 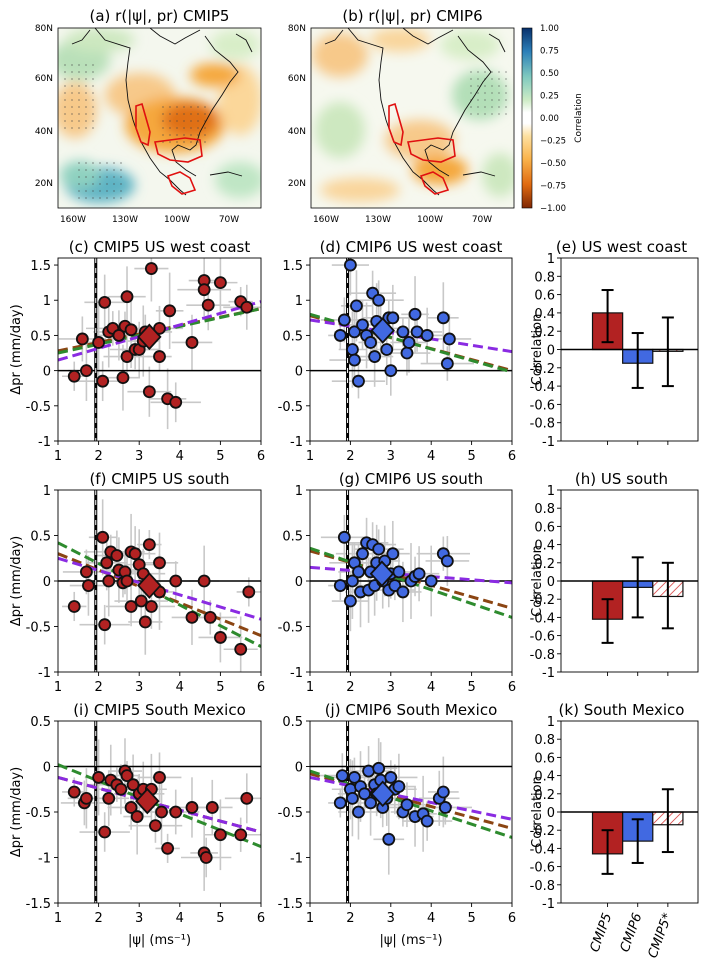 What do you see at coordinates (16, 812) in the screenshot?
I see `y-axis-label: Δpr (mm/day)` at bounding box center [16, 812].